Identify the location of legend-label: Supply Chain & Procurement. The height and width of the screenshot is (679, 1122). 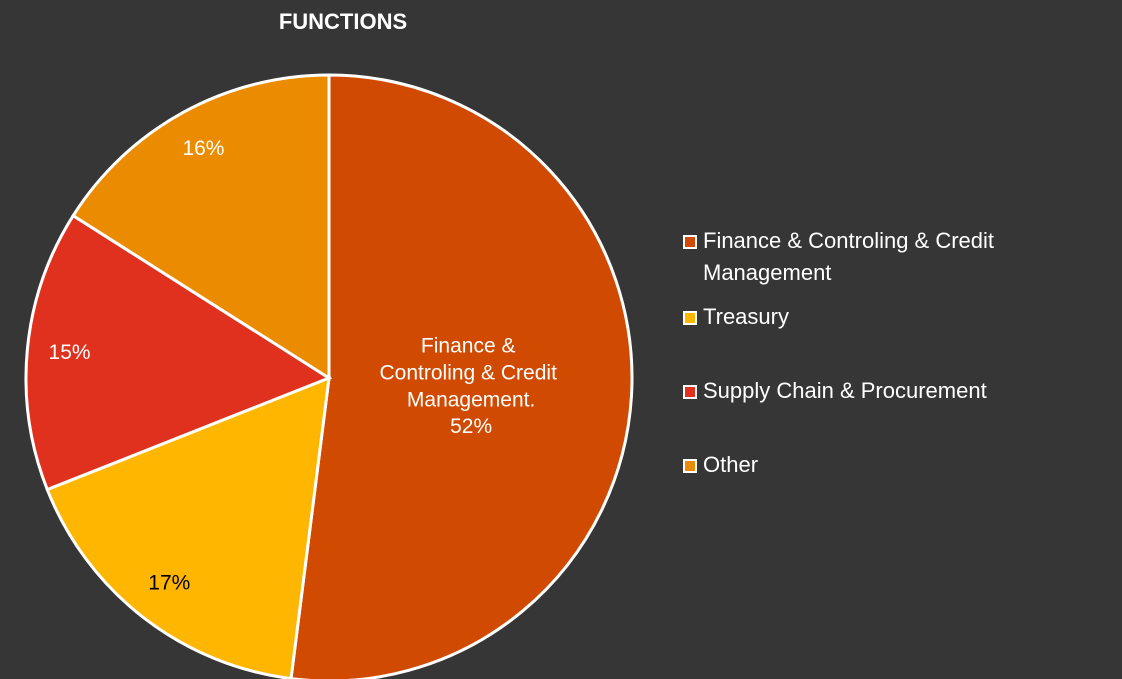
(845, 390).